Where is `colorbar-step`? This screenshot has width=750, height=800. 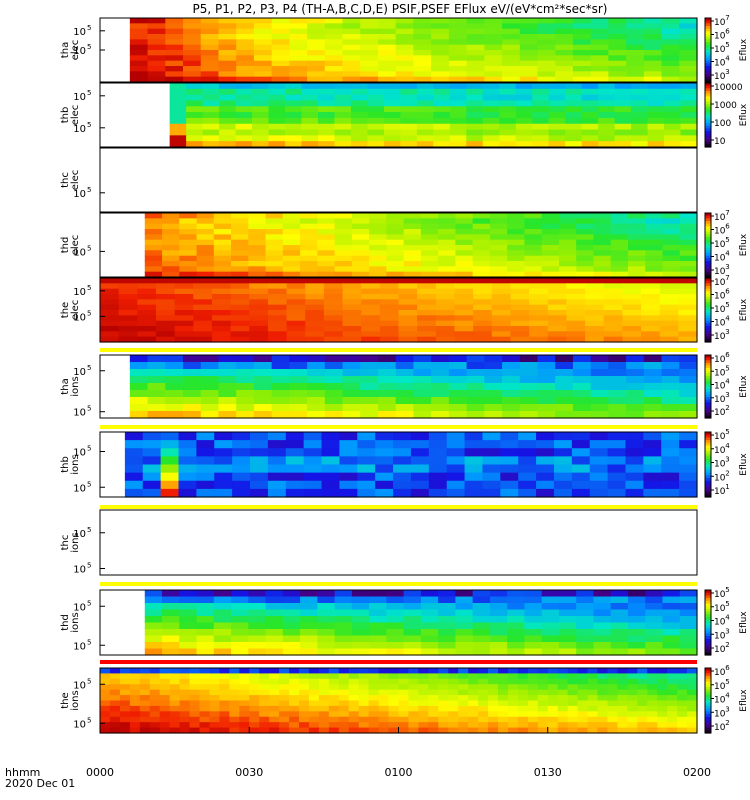 colorbar-step is located at coordinates (708, 298).